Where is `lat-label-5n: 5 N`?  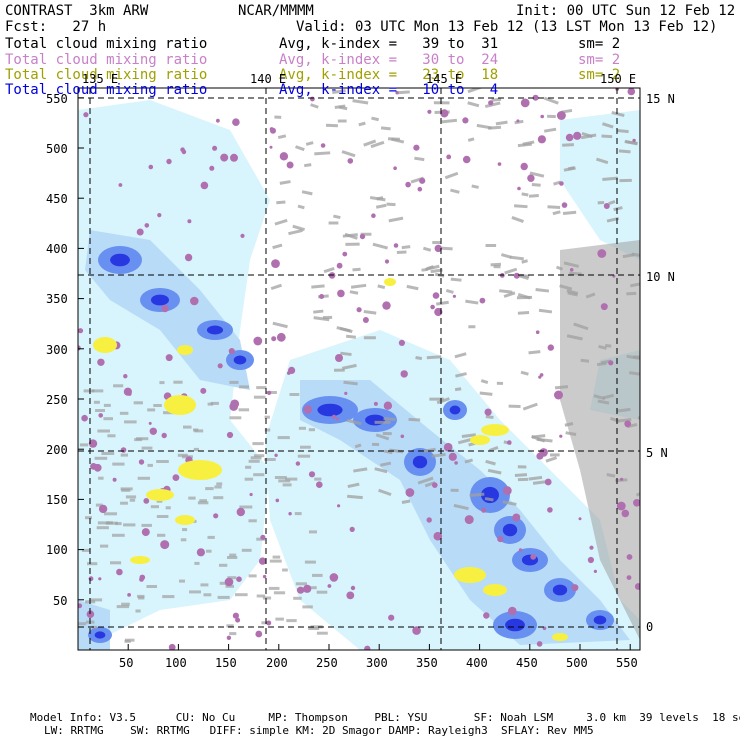 lat-label-5n: 5 N is located at coordinates (657, 453).